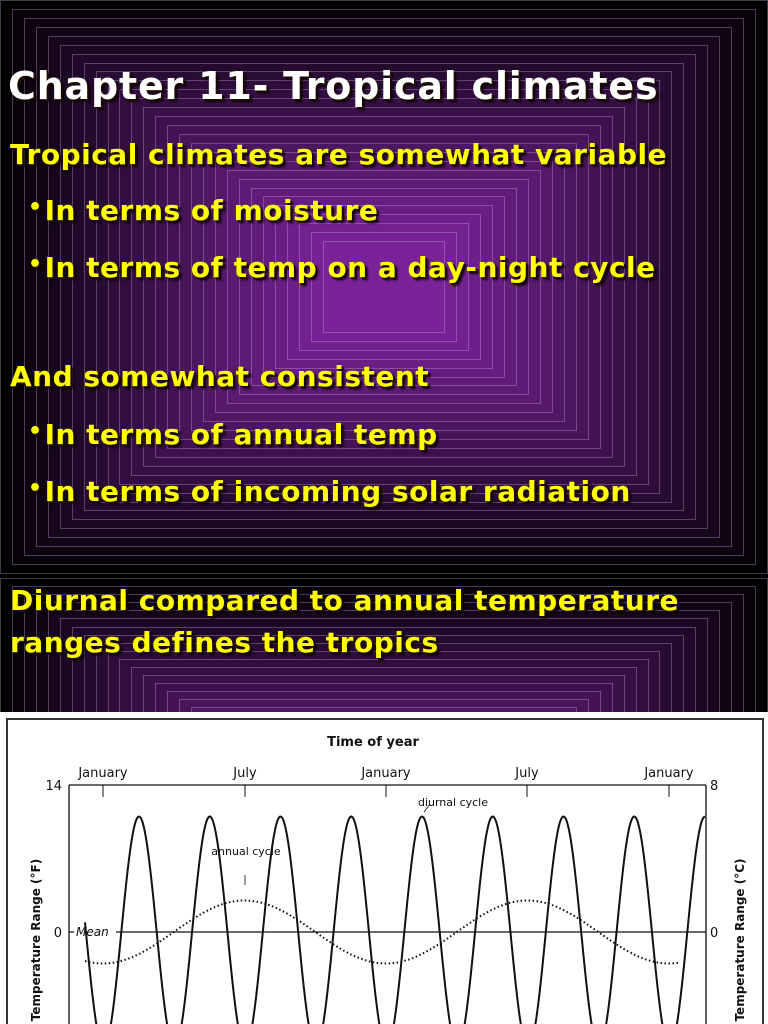  Describe the element at coordinates (373, 742) in the screenshot. I see `chart-title: Time of year` at that location.